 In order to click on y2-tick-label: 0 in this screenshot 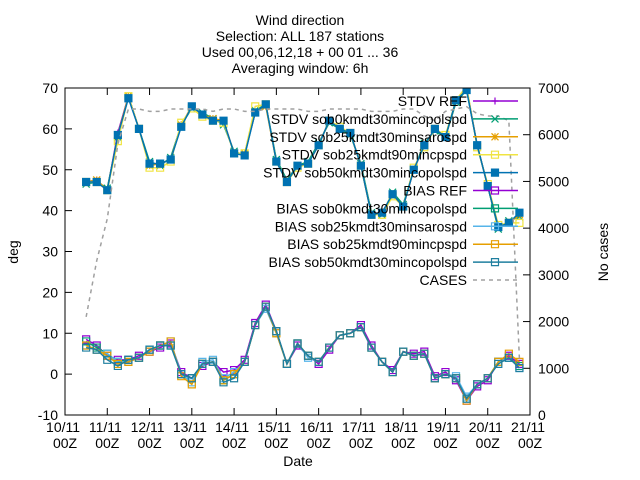, I will do `click(542, 415)`.